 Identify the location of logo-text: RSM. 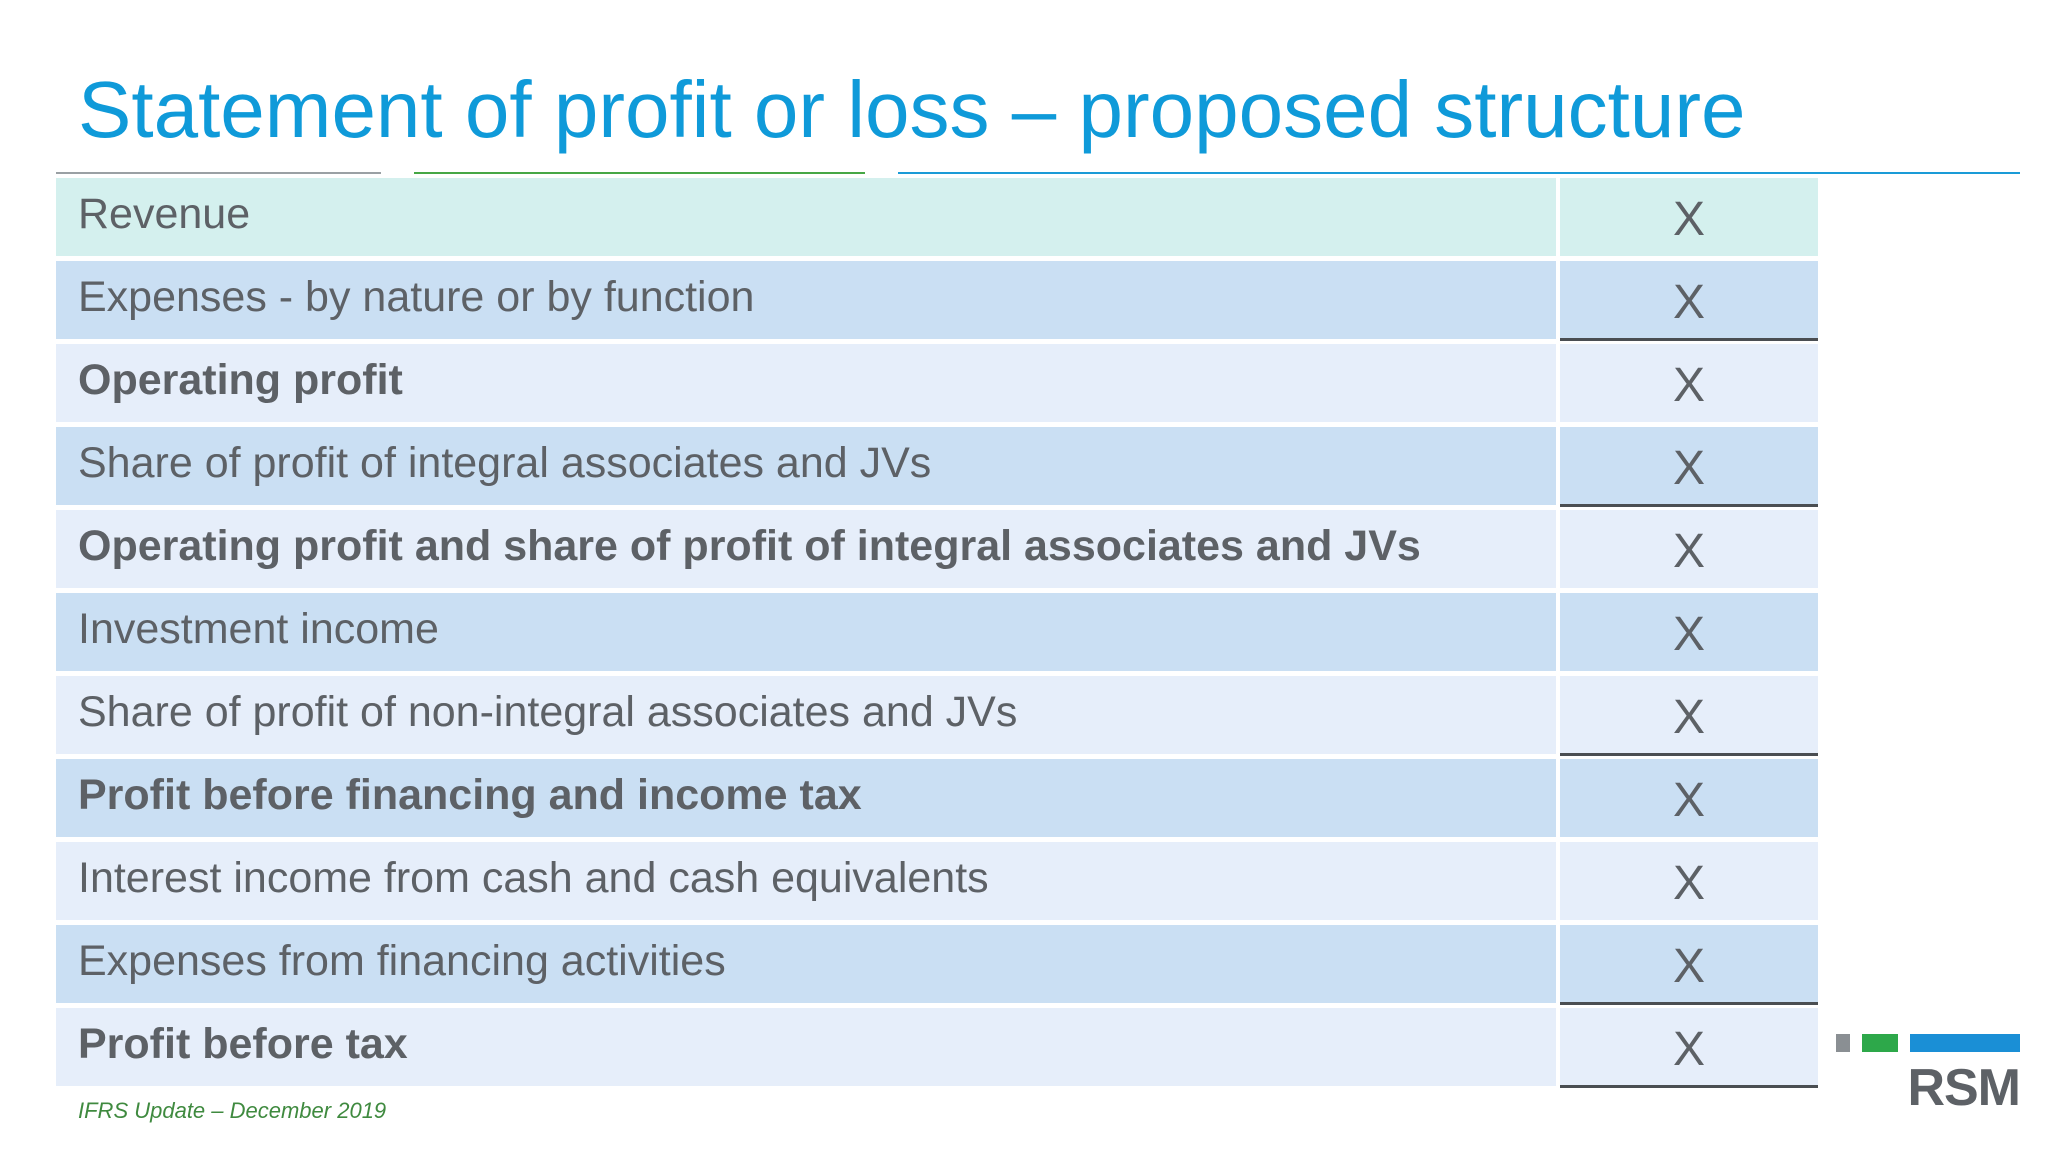
(1964, 1088).